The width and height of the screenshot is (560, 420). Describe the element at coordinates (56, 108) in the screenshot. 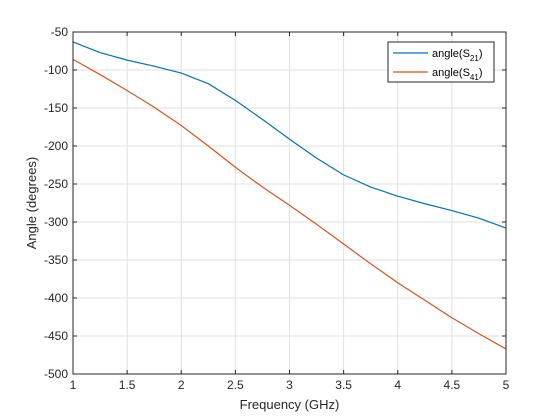

I see `y-tick-label: -150` at that location.